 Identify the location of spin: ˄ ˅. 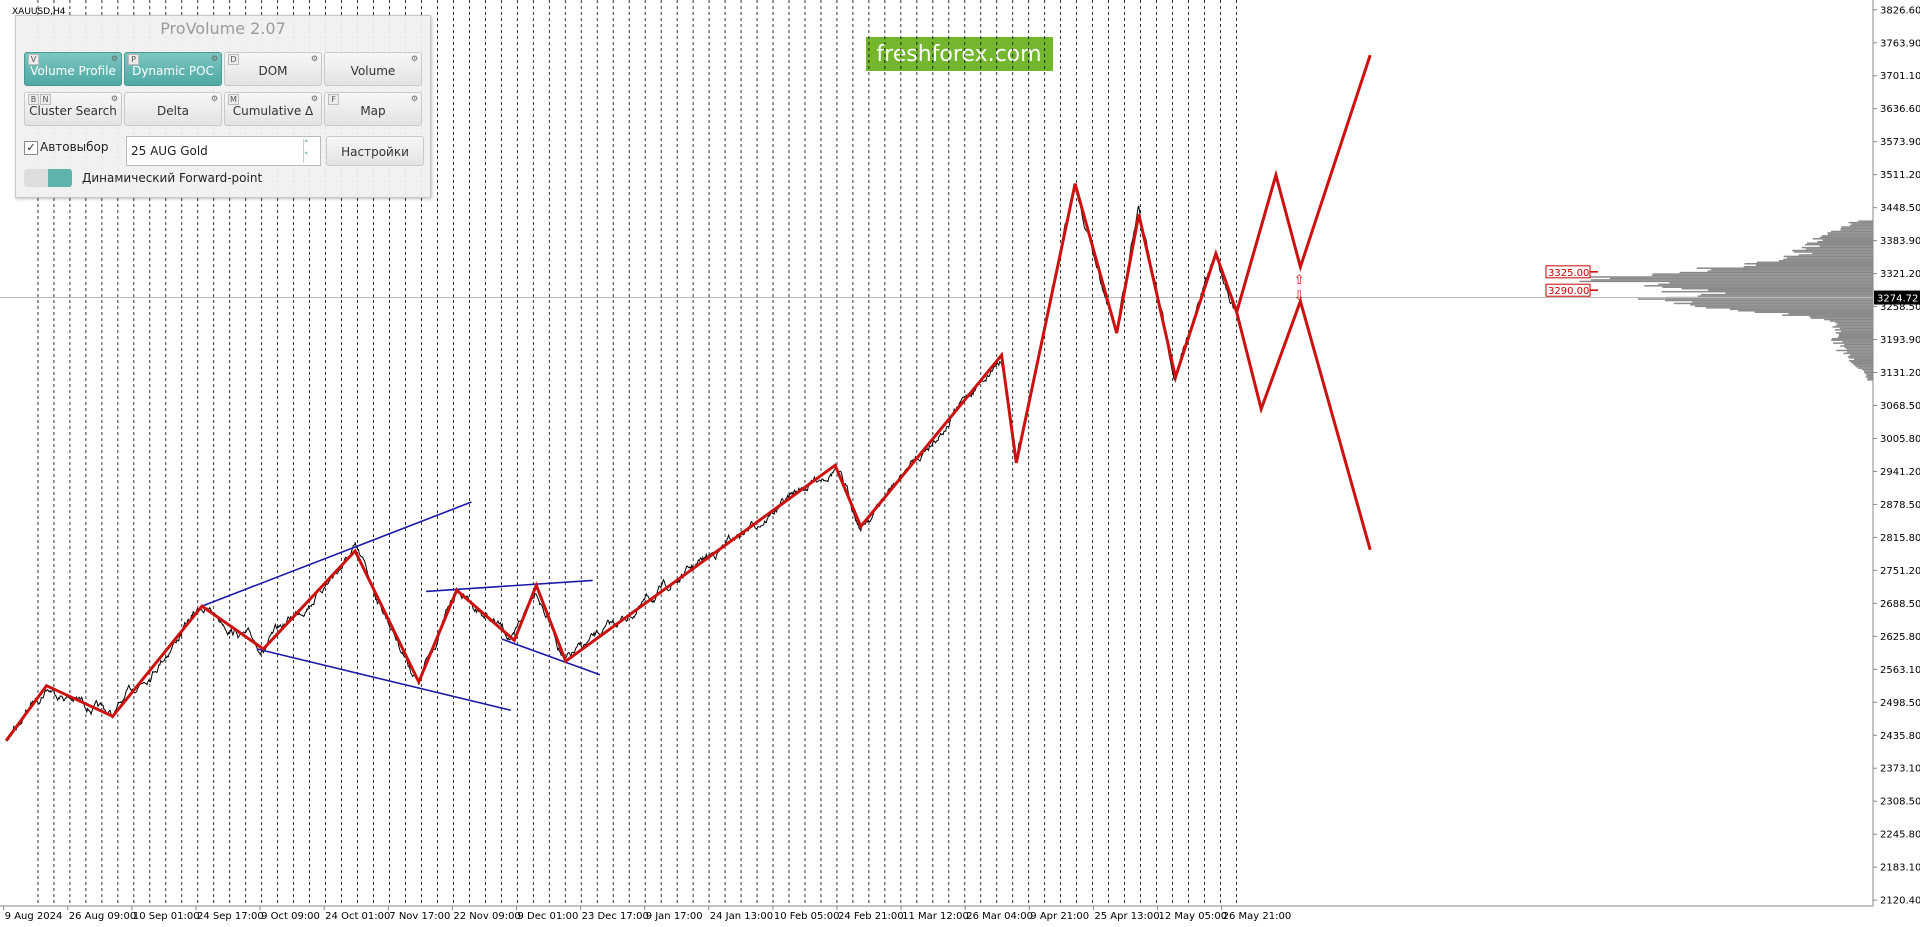
(310, 151).